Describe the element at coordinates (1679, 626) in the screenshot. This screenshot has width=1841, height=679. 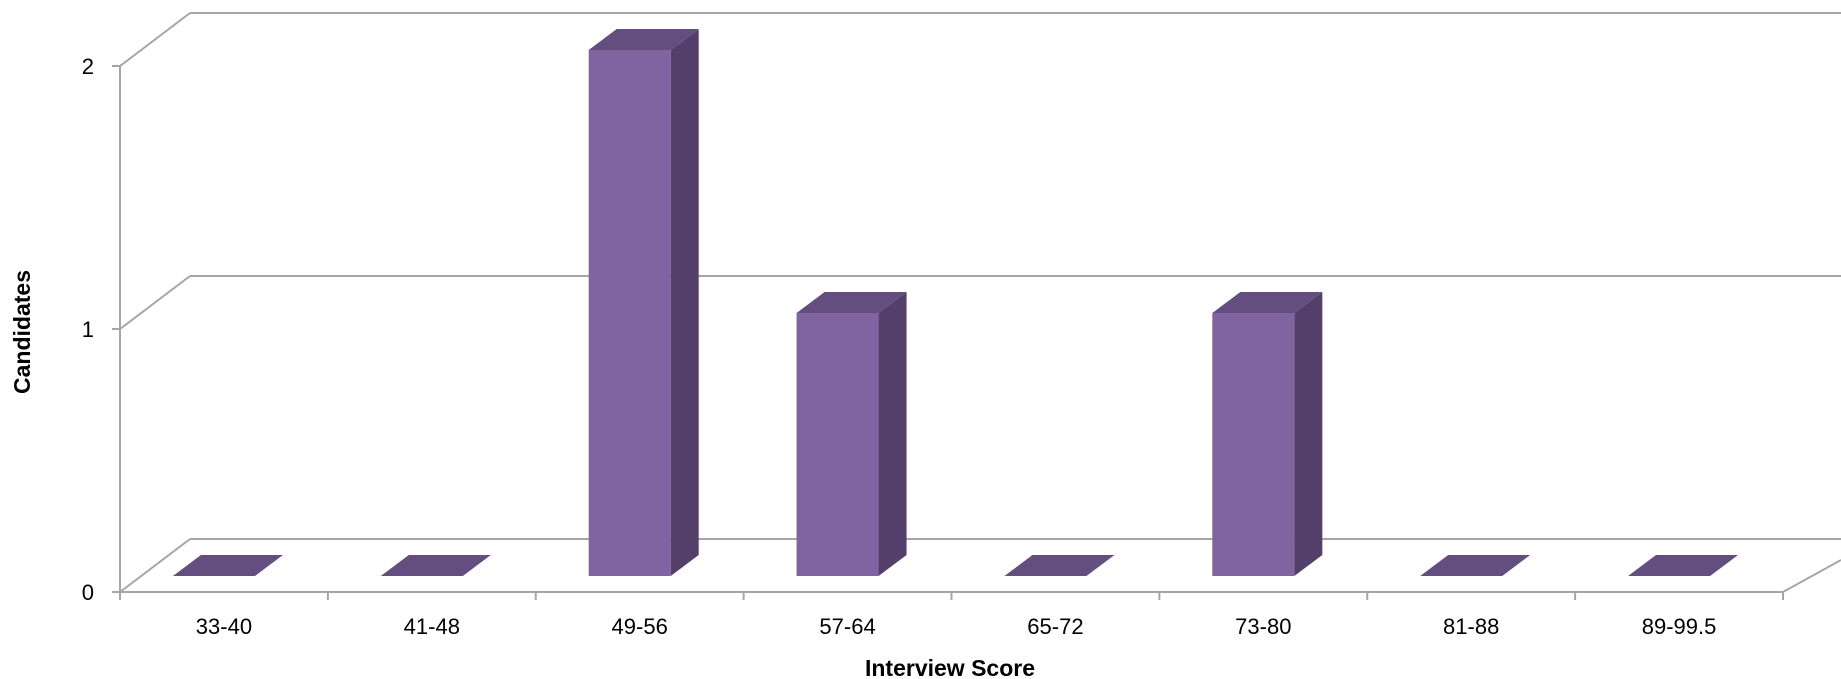
I see `x-tick-label: 89-99.5` at that location.